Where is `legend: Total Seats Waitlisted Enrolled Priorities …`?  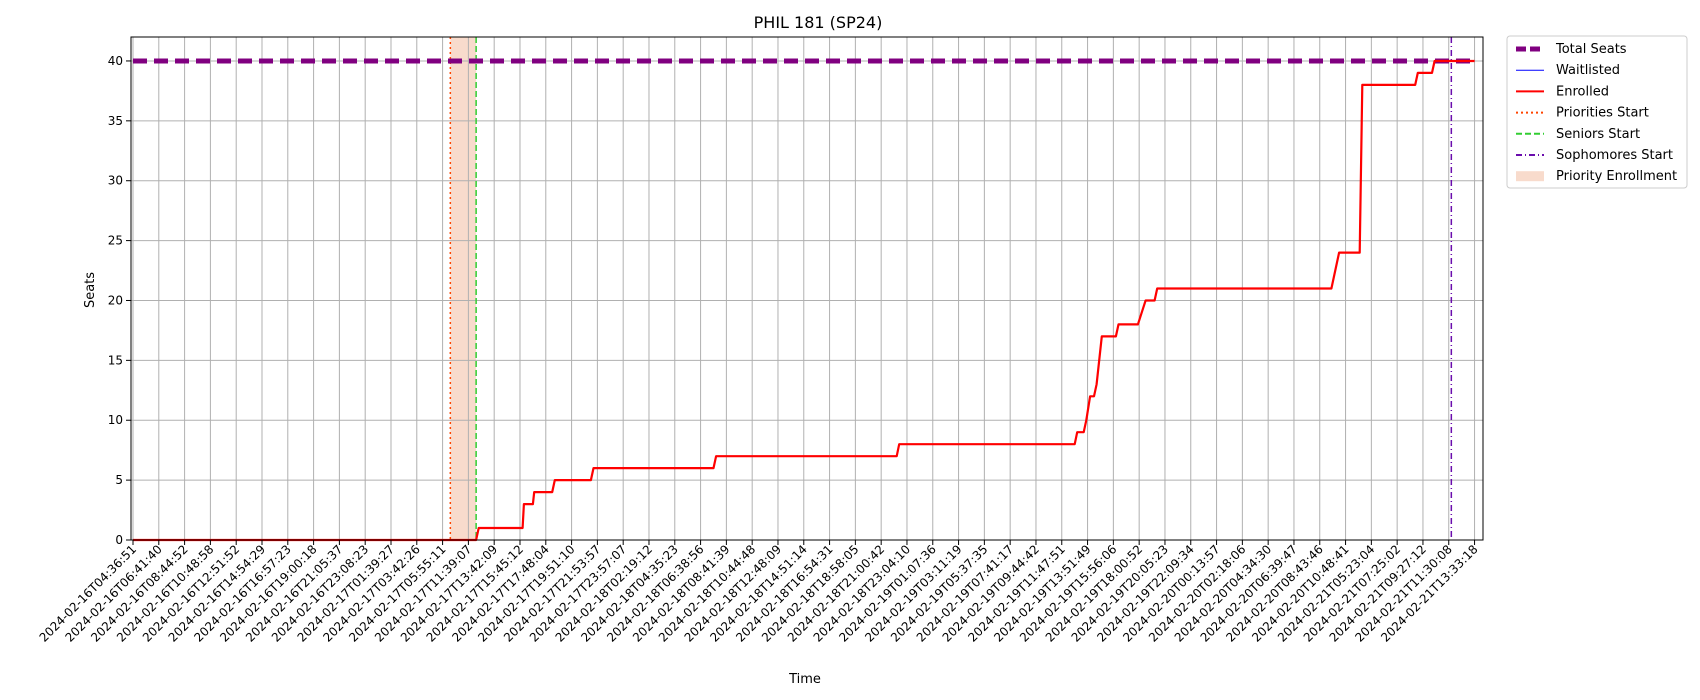 legend: Total Seats Waitlisted Enrolled Priorities … is located at coordinates (1597, 112).